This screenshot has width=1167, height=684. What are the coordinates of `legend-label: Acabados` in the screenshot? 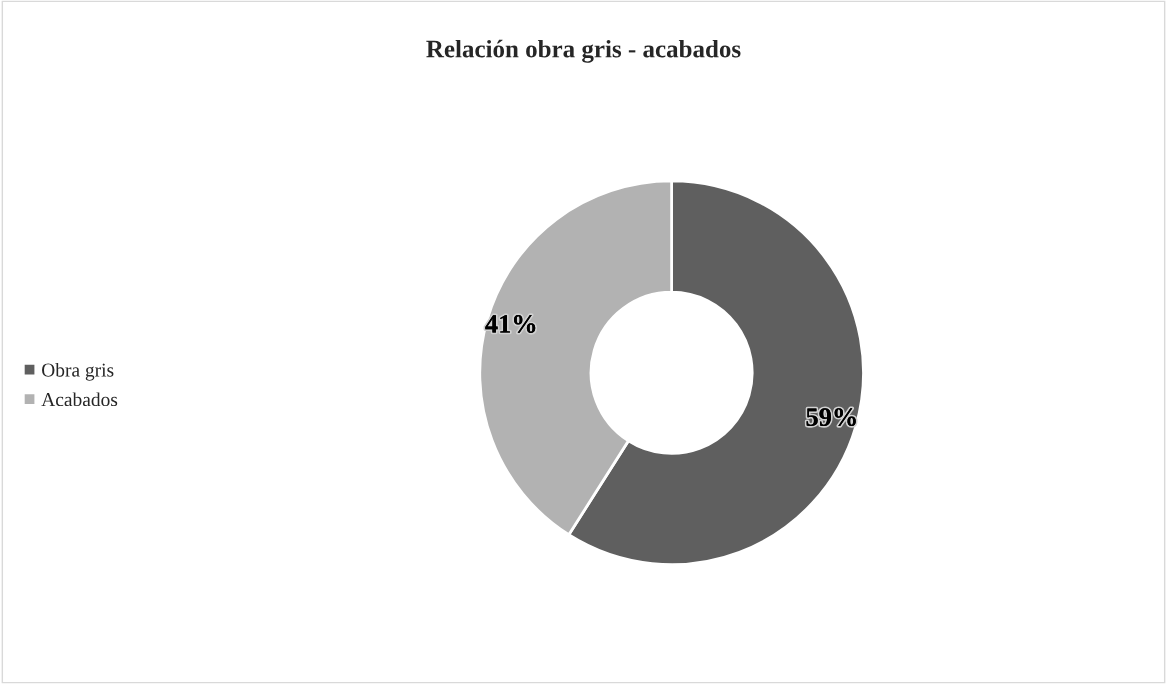 It's located at (79, 399).